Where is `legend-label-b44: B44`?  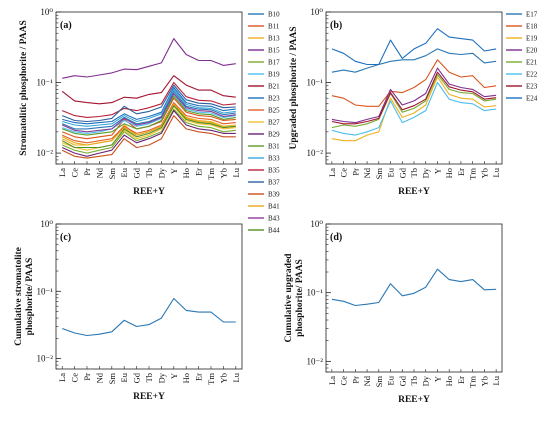 legend-label-b44: B44 is located at coordinates (274, 231).